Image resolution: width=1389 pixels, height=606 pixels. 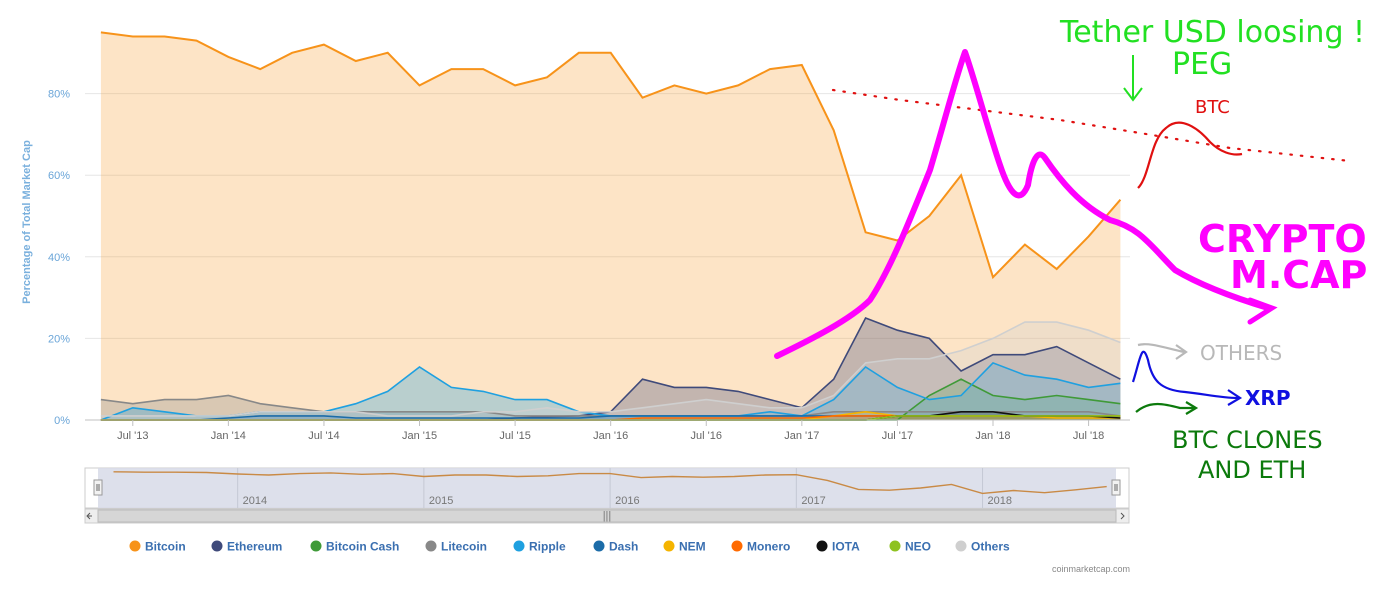 What do you see at coordinates (1091, 125) in the screenshot?
I see `red-dotted-trend-line` at bounding box center [1091, 125].